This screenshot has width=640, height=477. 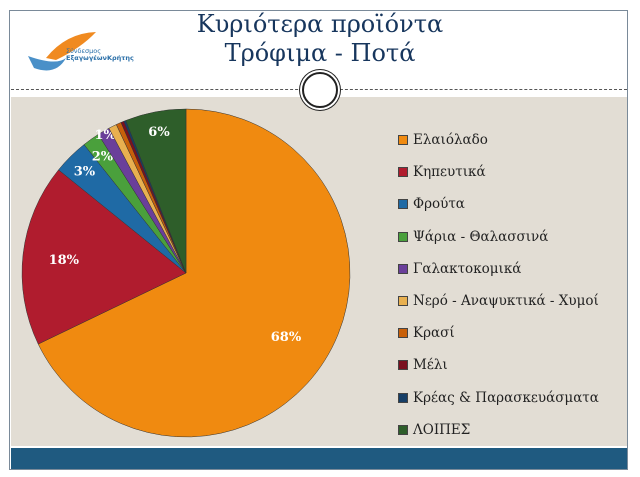 What do you see at coordinates (319, 458) in the screenshot?
I see `footer-bar` at bounding box center [319, 458].